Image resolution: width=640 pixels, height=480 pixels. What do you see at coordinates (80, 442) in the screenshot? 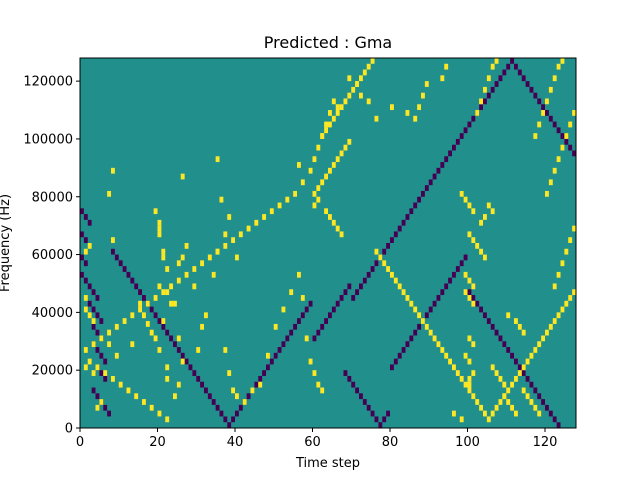
I see `x-tick-label: 0` at bounding box center [80, 442].